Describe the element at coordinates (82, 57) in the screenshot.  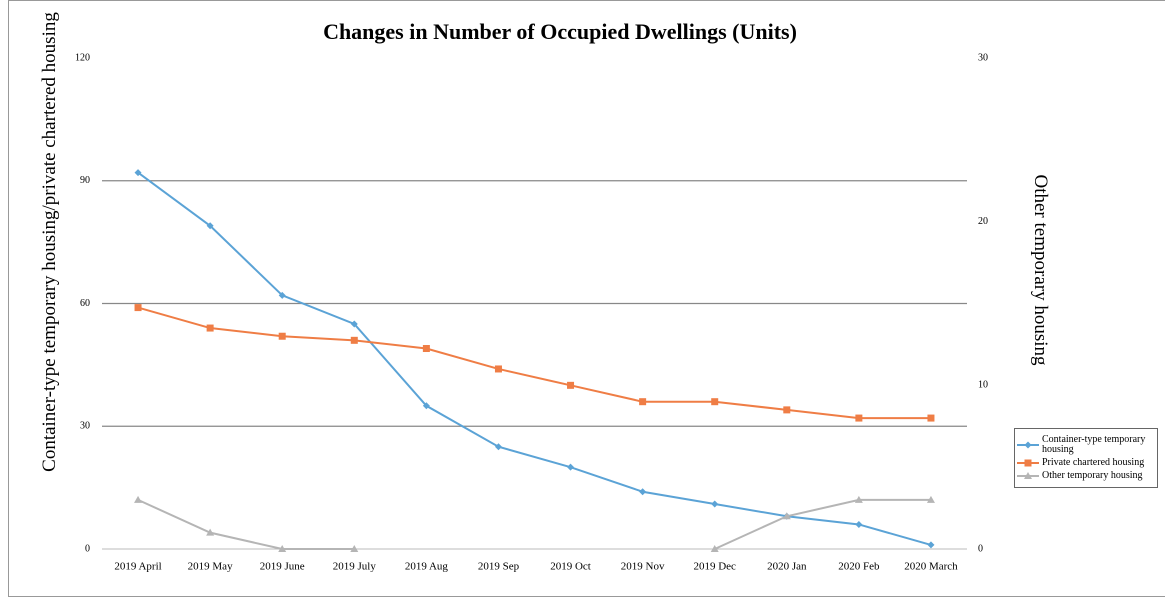
I see `y-tick-label: 120` at that location.